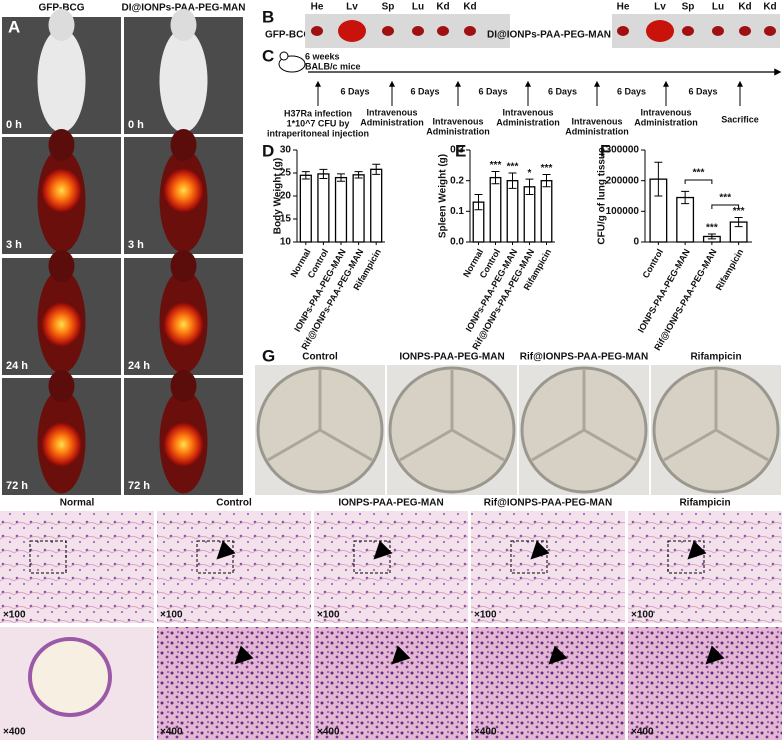 The image size is (783, 740). I want to click on y-tick-label: 0.3, so click(457, 150).